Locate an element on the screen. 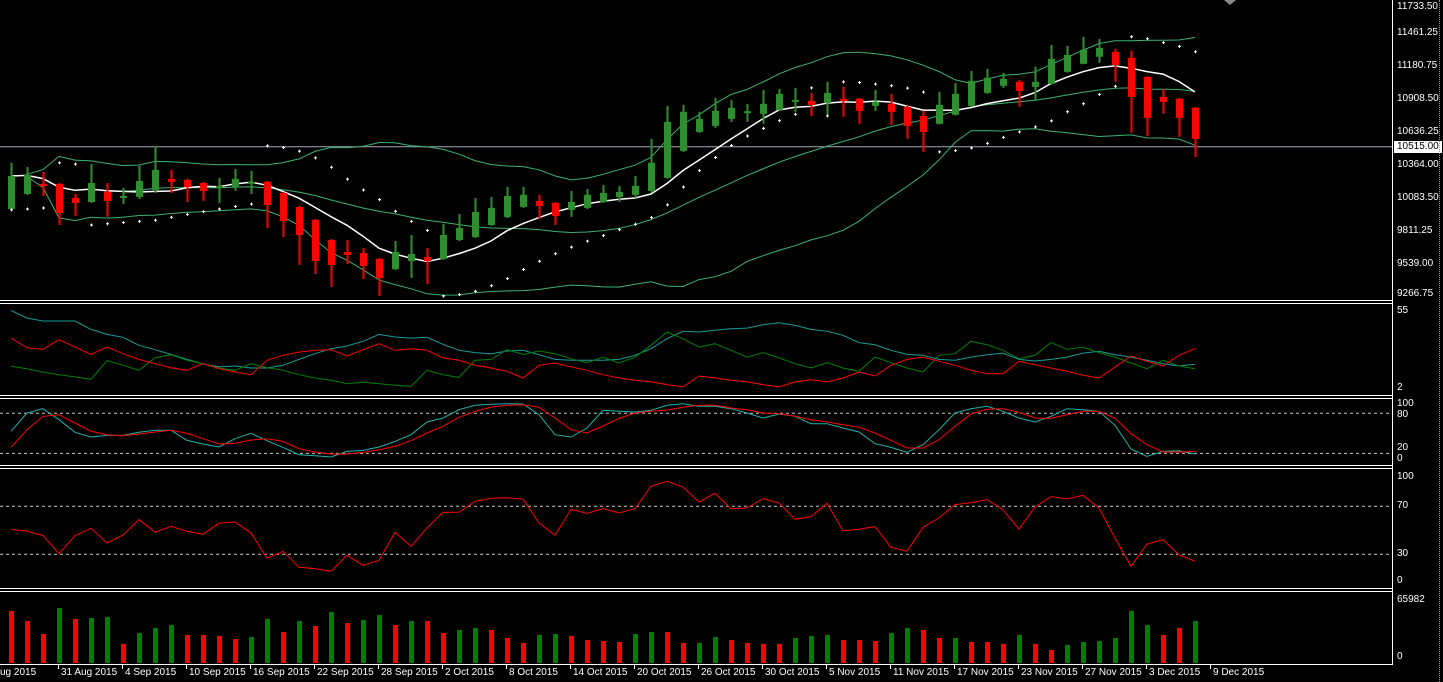  adx-tick-label: 2 is located at coordinates (1400, 387).